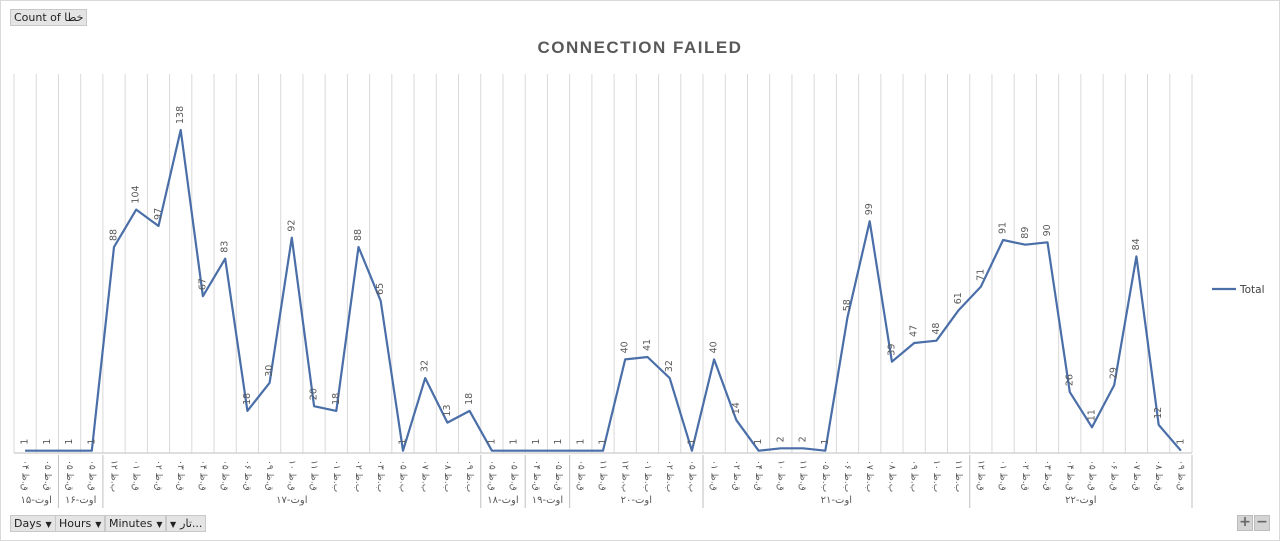 This screenshot has height=541, width=1280. What do you see at coordinates (28, 523) in the screenshot?
I see `axis-field-label: Days` at bounding box center [28, 523].